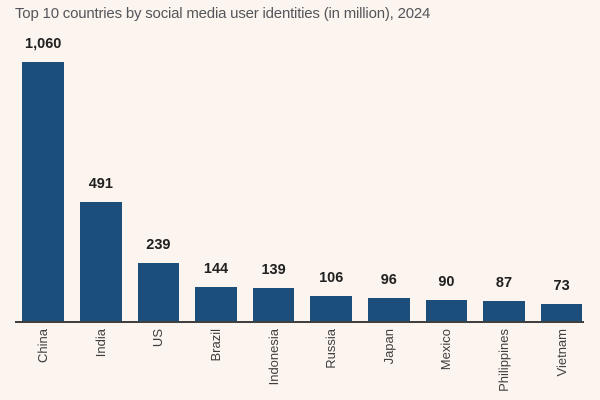 The image size is (600, 400). What do you see at coordinates (273, 270) in the screenshot?
I see `value-label-indonesia: 139` at bounding box center [273, 270].